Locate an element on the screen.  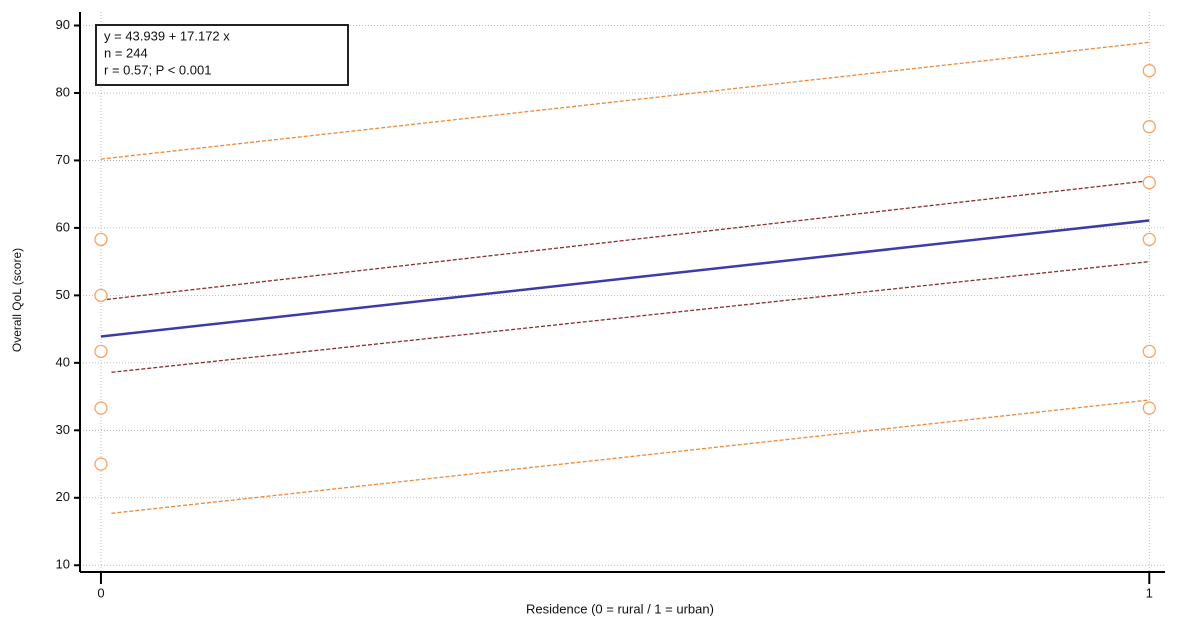
x-tick-label: 1 is located at coordinates (1149, 592).